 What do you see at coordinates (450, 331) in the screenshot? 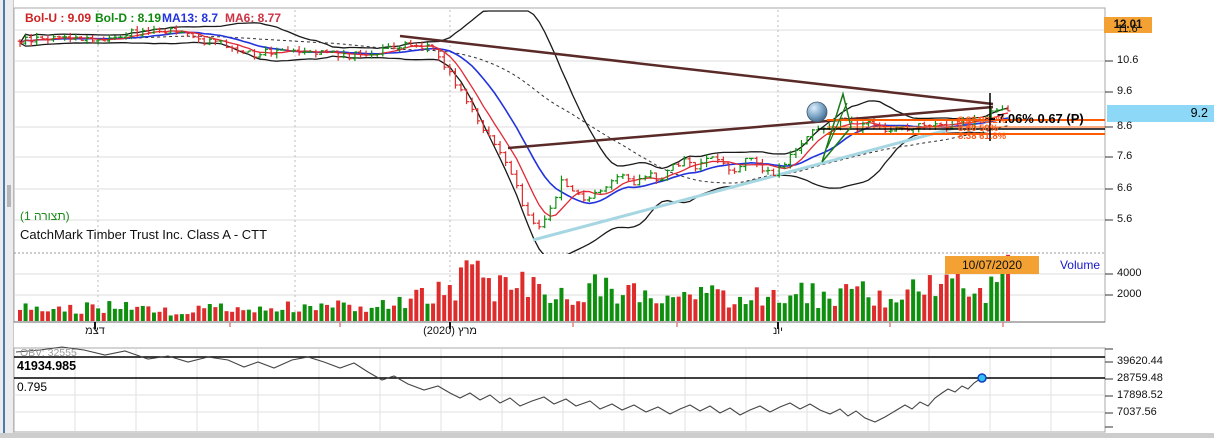
I see `month-label: מרץ (2020)` at bounding box center [450, 331].